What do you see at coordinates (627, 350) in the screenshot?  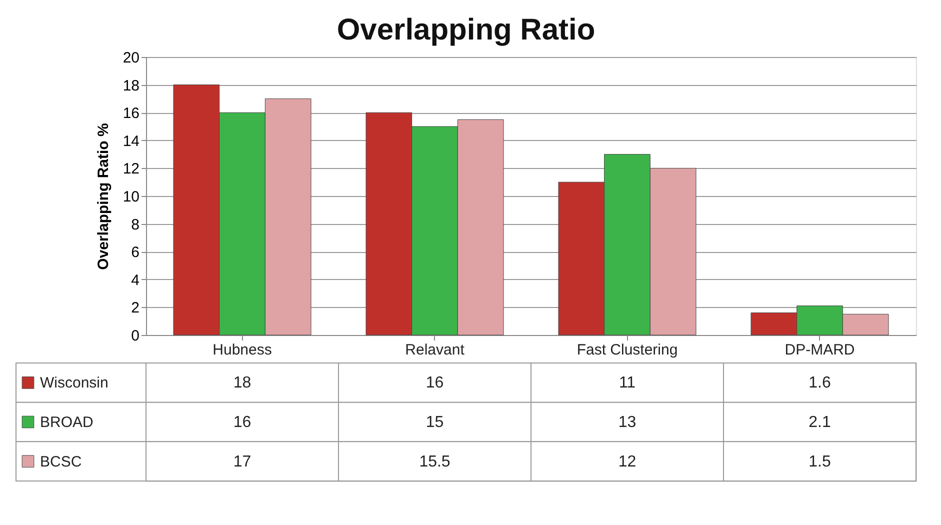 I see `x-tick-label: Fast Clustering` at bounding box center [627, 350].